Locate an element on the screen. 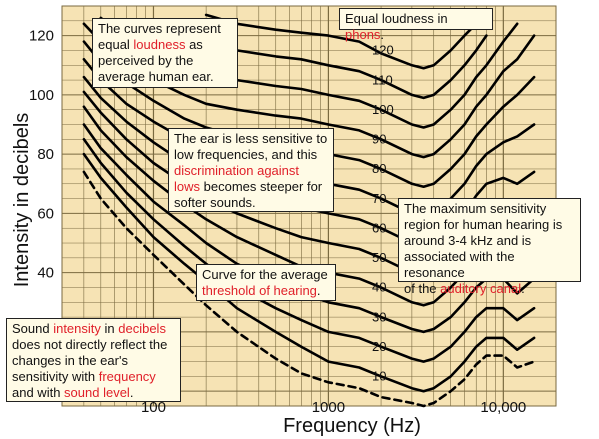 The height and width of the screenshot is (439, 599). y-tick-label: 80 is located at coordinates (45, 154).